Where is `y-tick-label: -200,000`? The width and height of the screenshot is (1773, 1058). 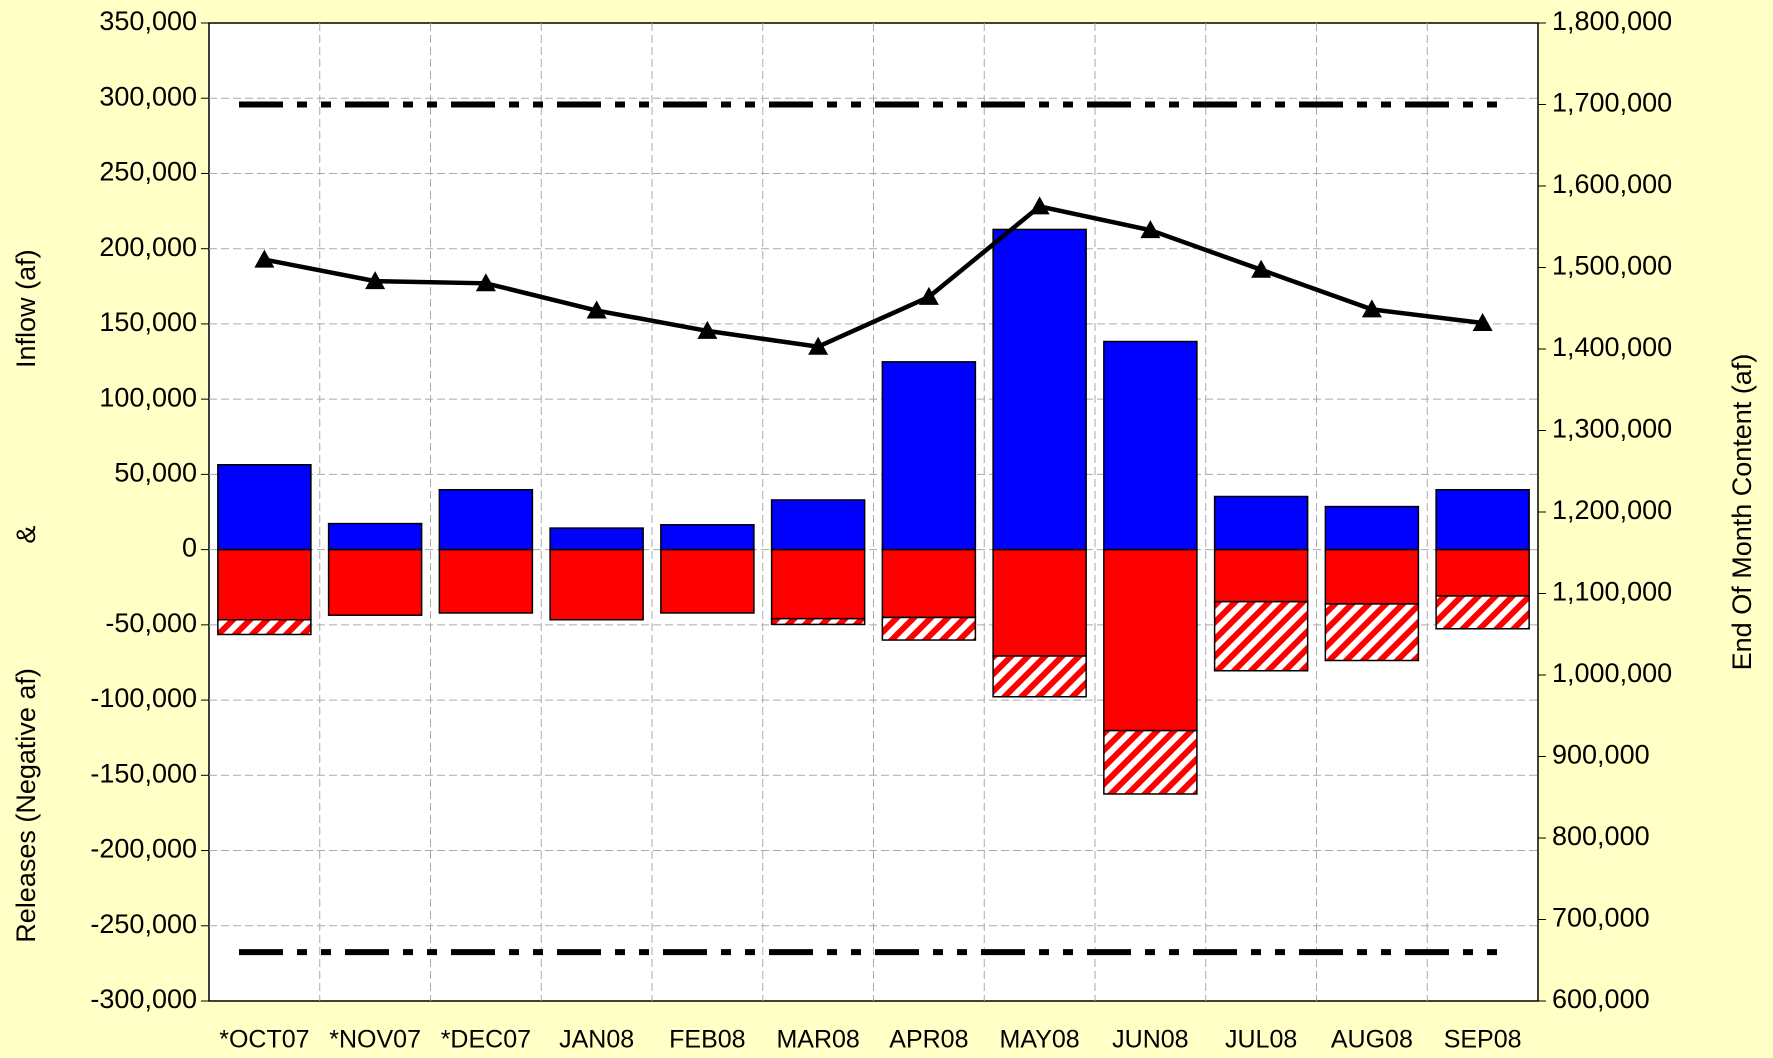 y-tick-label: -200,000 is located at coordinates (143, 849).